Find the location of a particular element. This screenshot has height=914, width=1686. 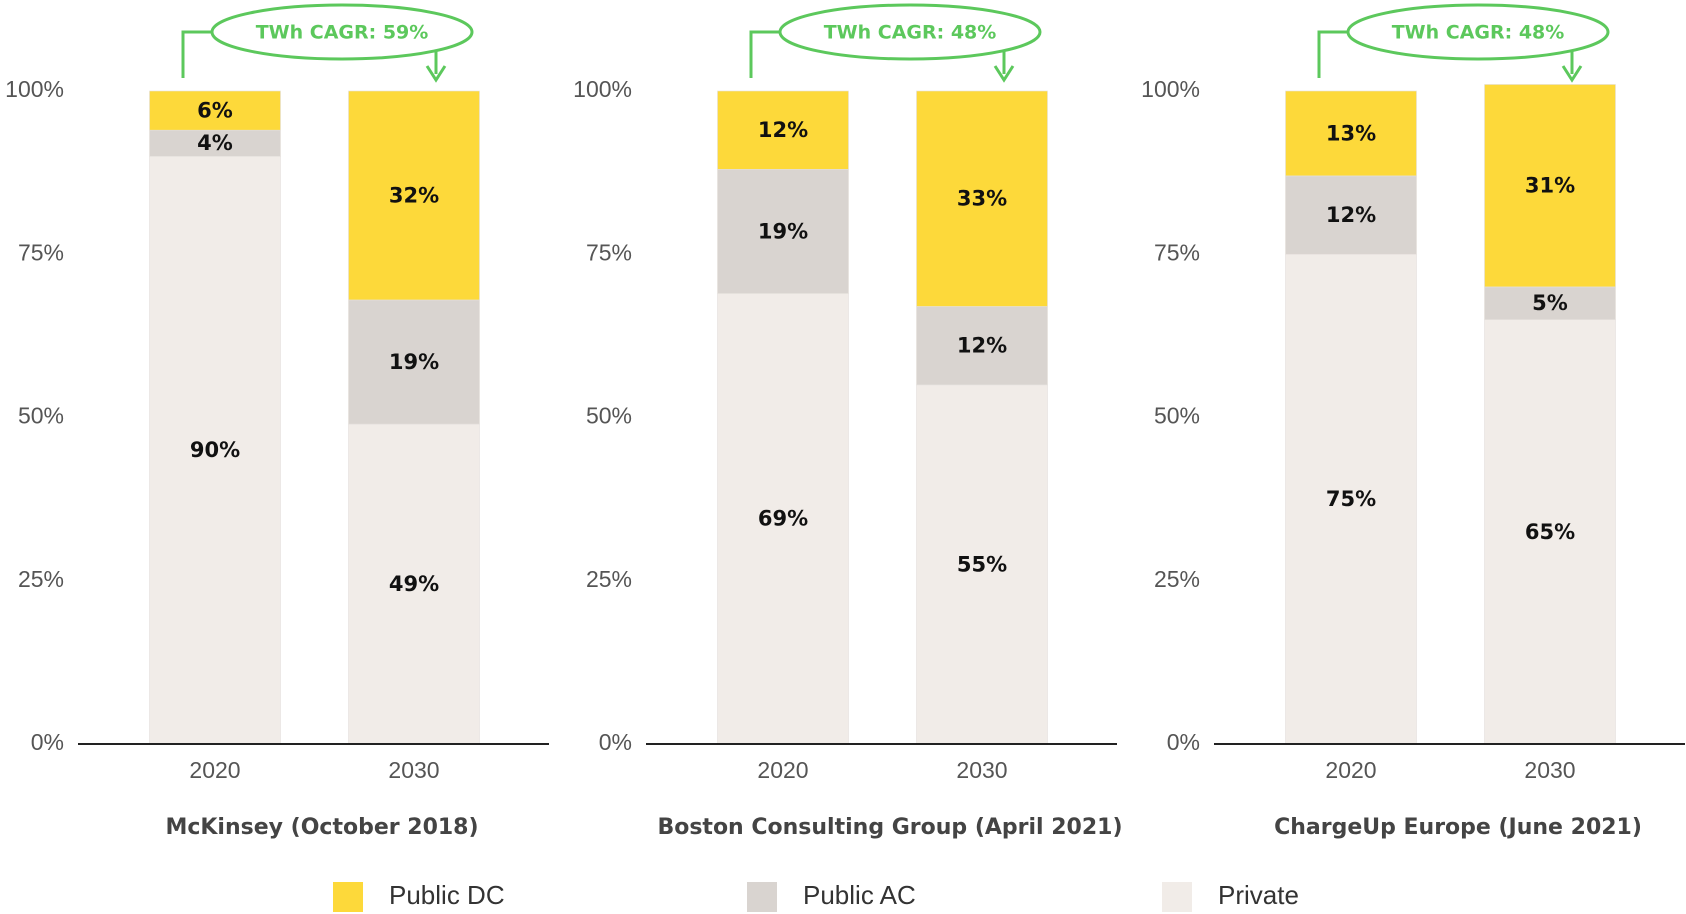

data-label: 5% is located at coordinates (1550, 303).